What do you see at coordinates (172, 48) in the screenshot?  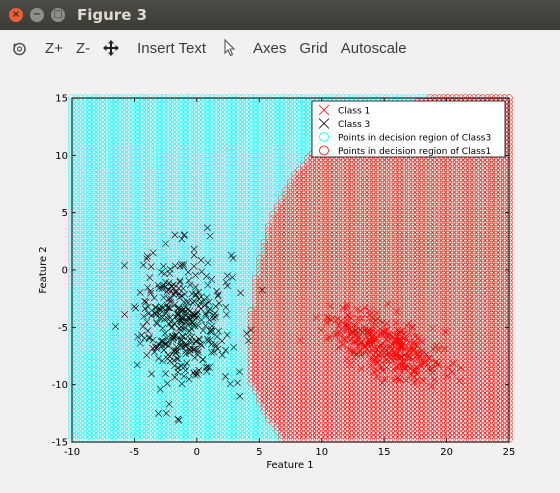 I see `insert-text-button: Insert Text` at bounding box center [172, 48].